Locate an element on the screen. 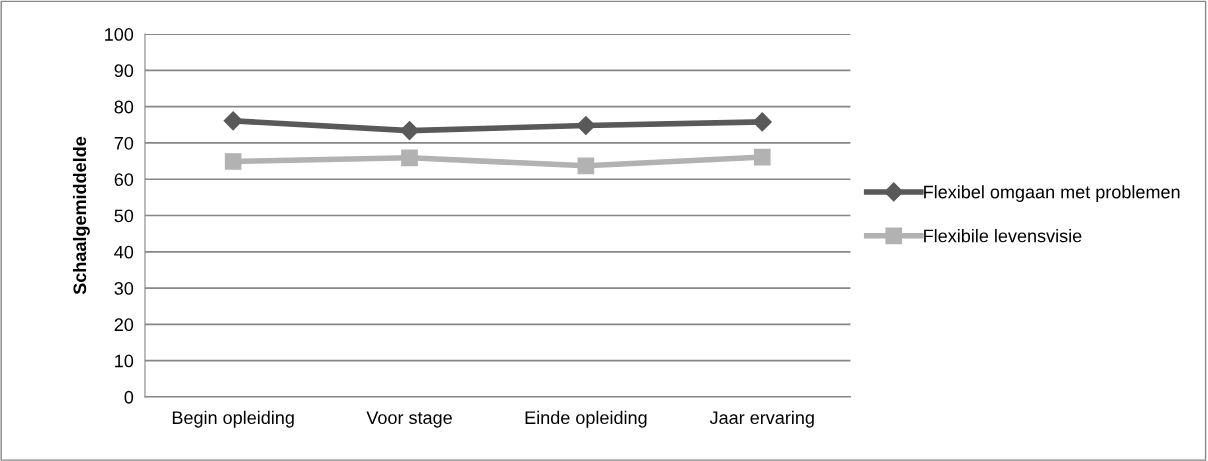  y-axis-title: Schaalgemiddelde is located at coordinates (81, 215).